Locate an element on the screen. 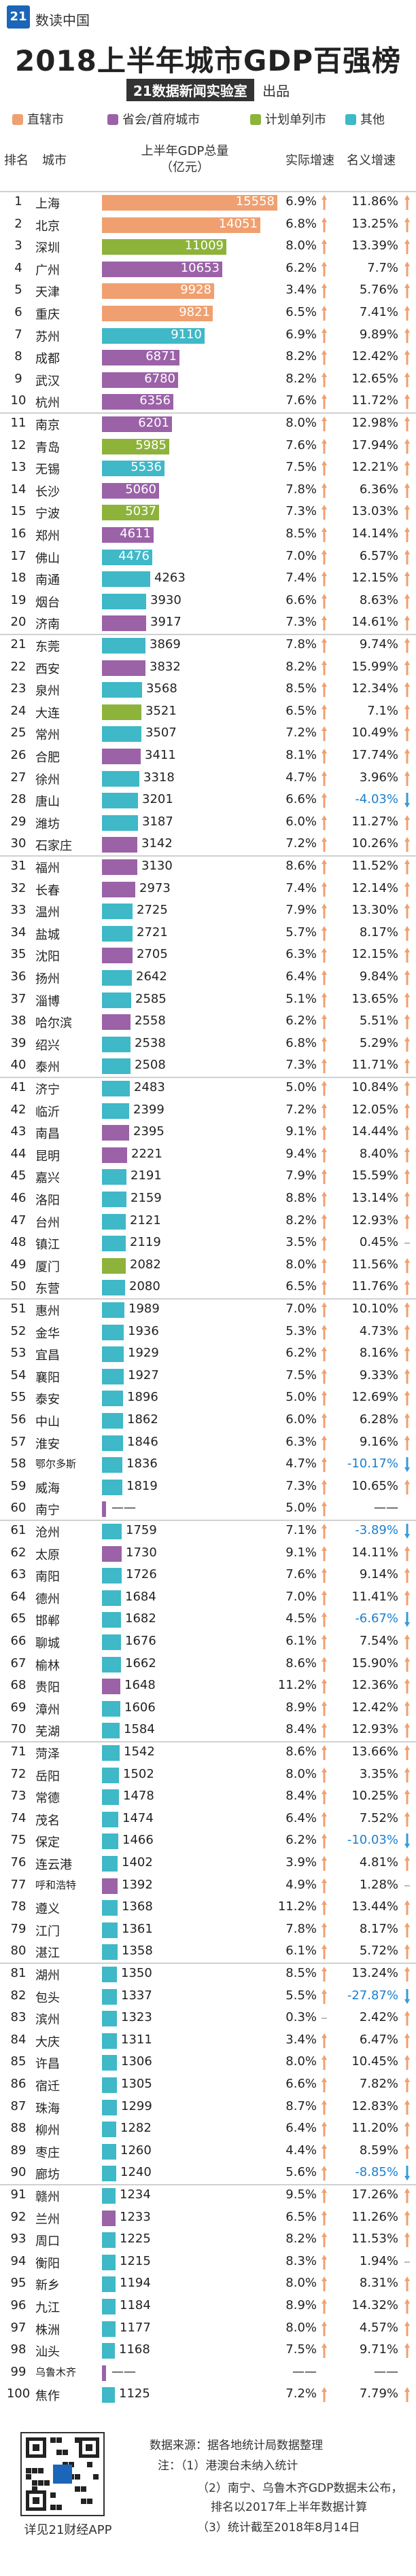  real-growth: 6.4% is located at coordinates (301, 1817).